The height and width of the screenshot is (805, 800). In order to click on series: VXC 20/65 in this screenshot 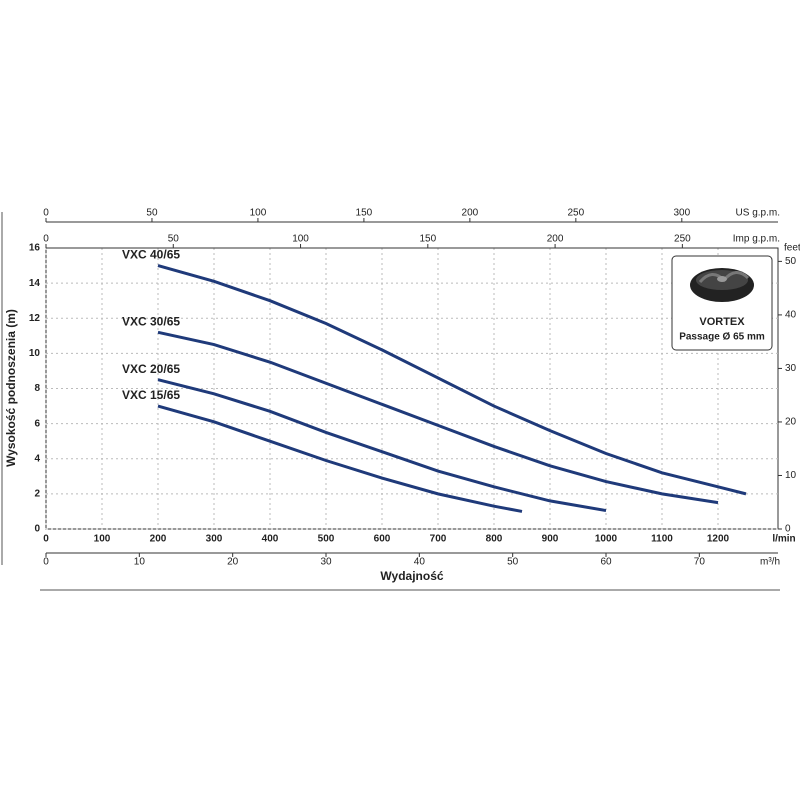, I will do `click(364, 437)`.